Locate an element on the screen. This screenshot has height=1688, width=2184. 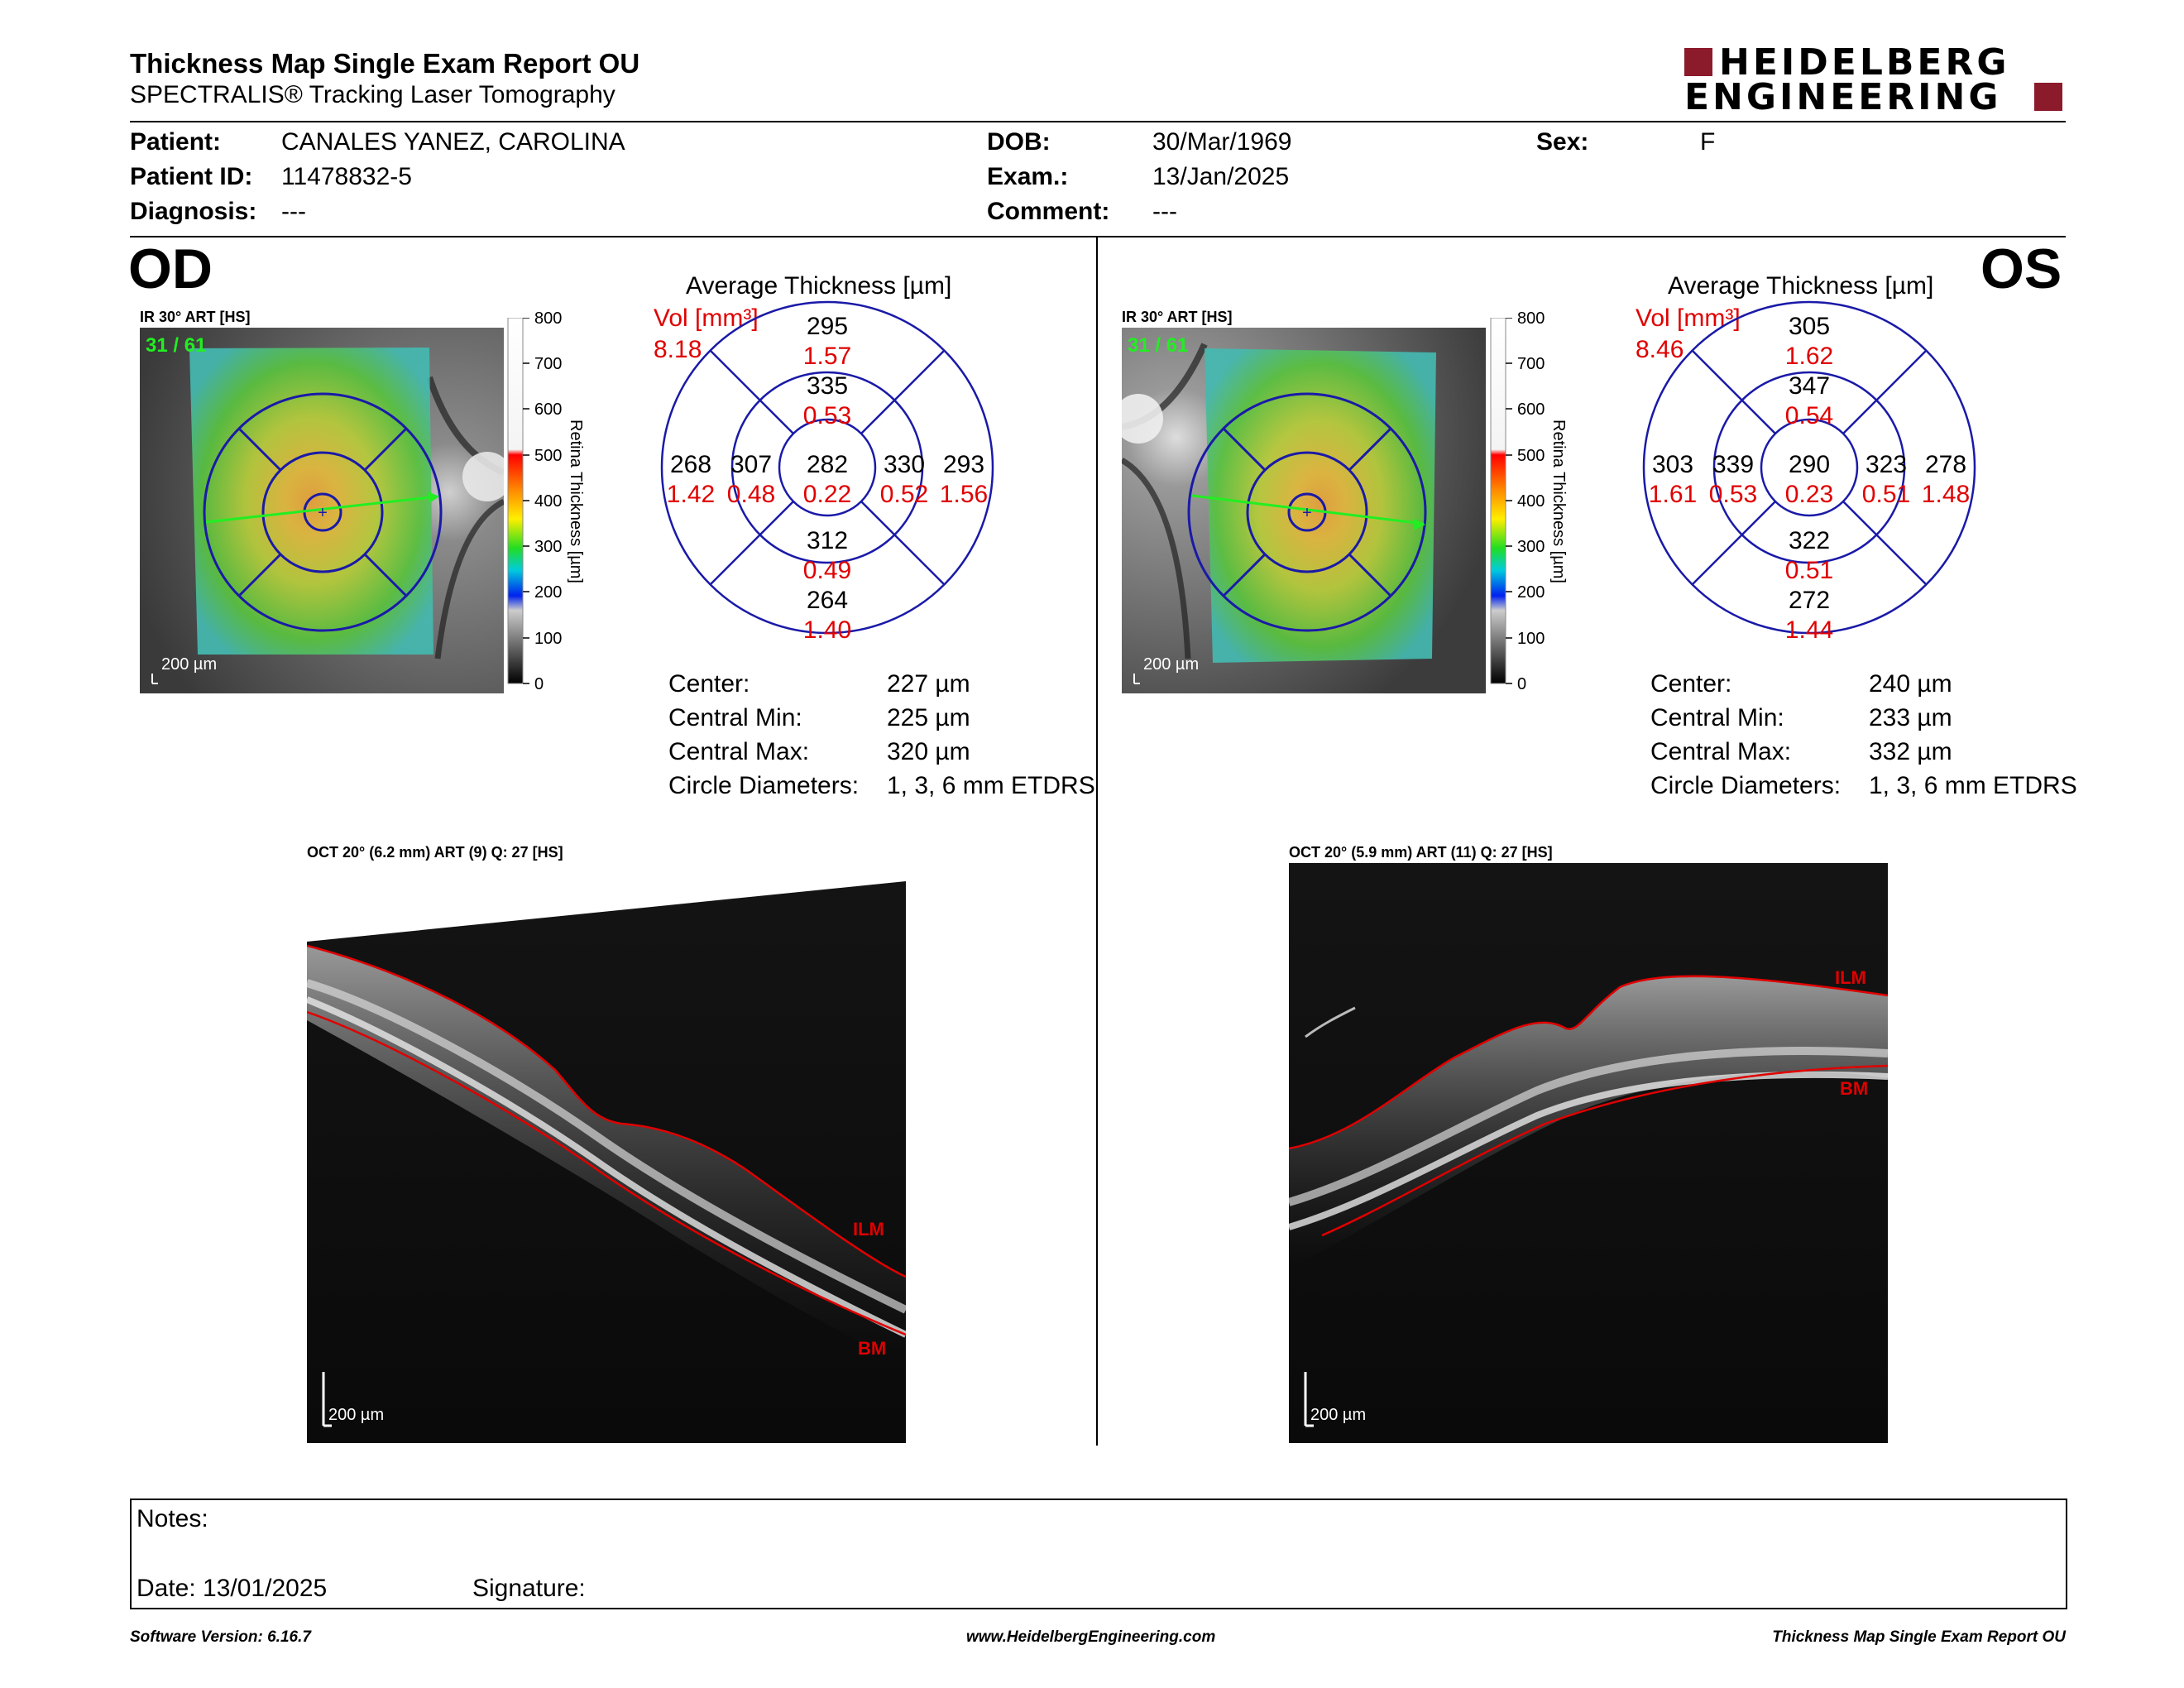
od-max-value: 320 µm is located at coordinates (928, 751).